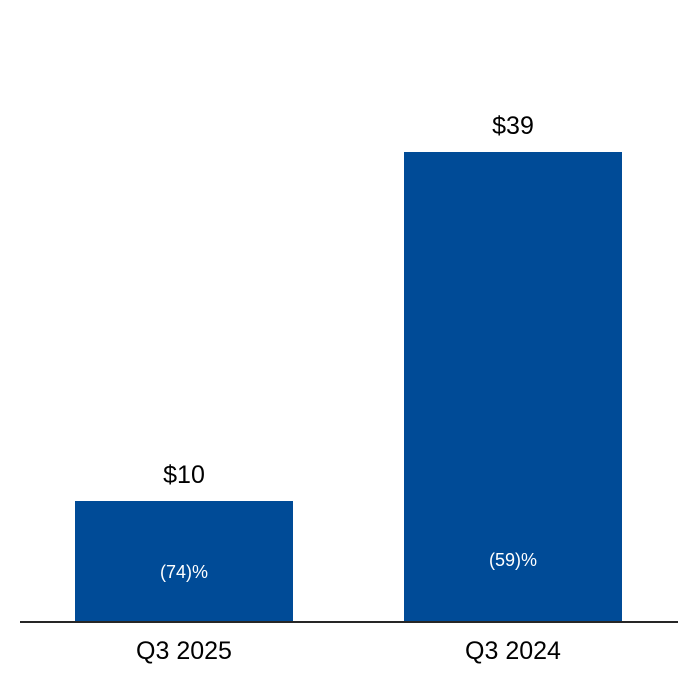 This screenshot has height=690, width=698. I want to click on bar-percent-label-q3-2024: (59)%, so click(512, 560).